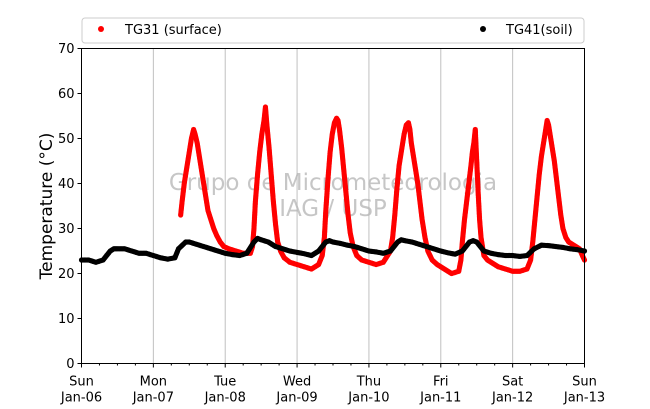  Describe the element at coordinates (584, 398) in the screenshot. I see `x-tick-label-date: Jan-13` at that location.